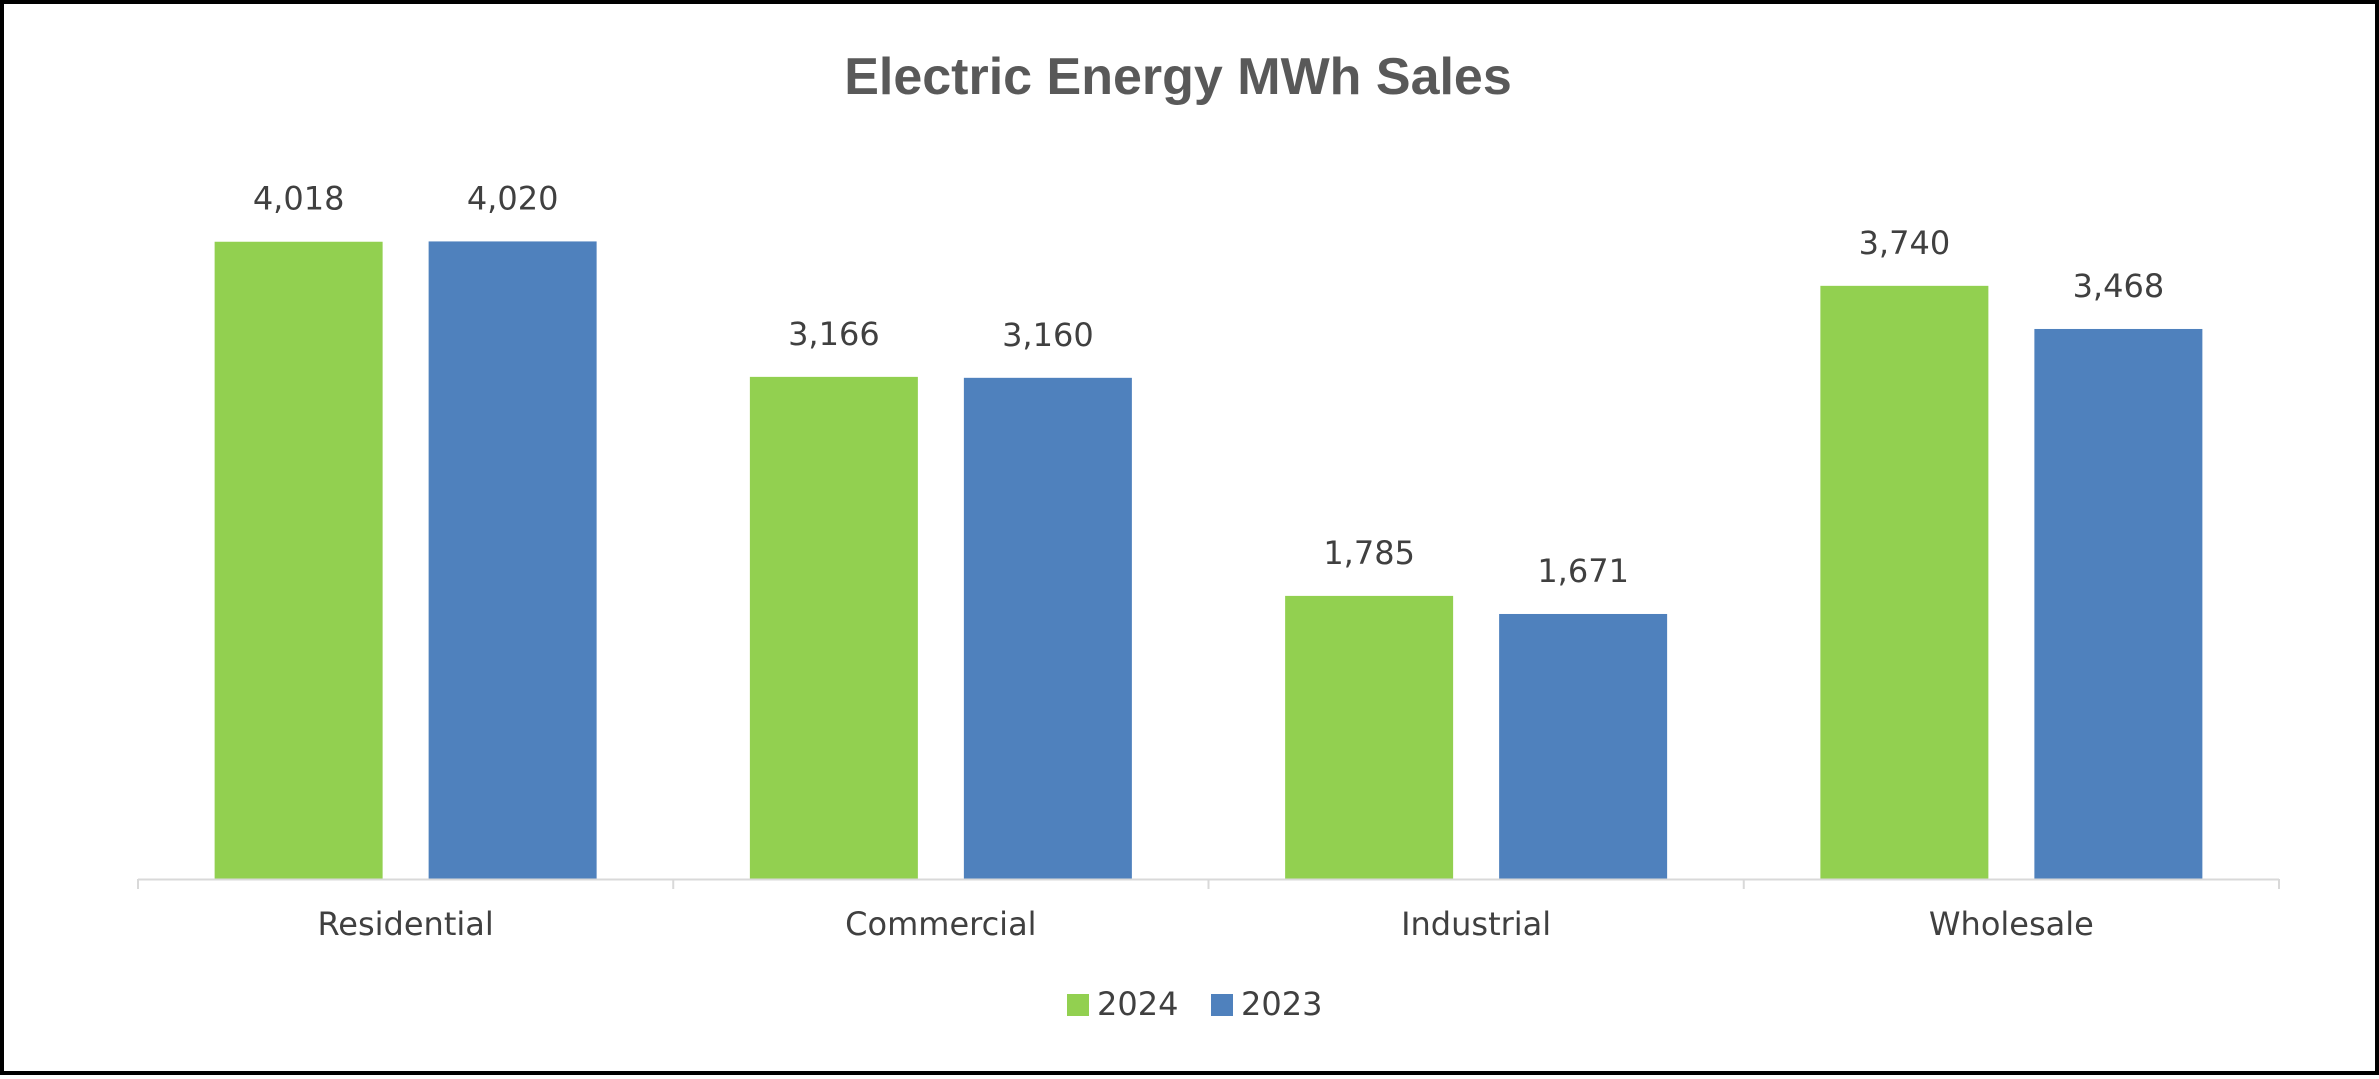  Describe the element at coordinates (2119, 286) in the screenshot. I see `data-label-wholesale-2023: 3,468` at that location.